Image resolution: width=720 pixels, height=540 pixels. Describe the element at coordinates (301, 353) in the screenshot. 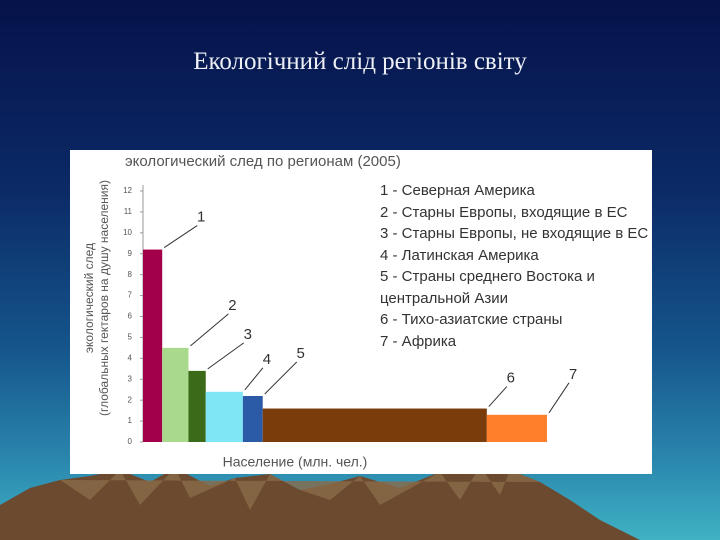

I see `bar-label: 5` at that location.